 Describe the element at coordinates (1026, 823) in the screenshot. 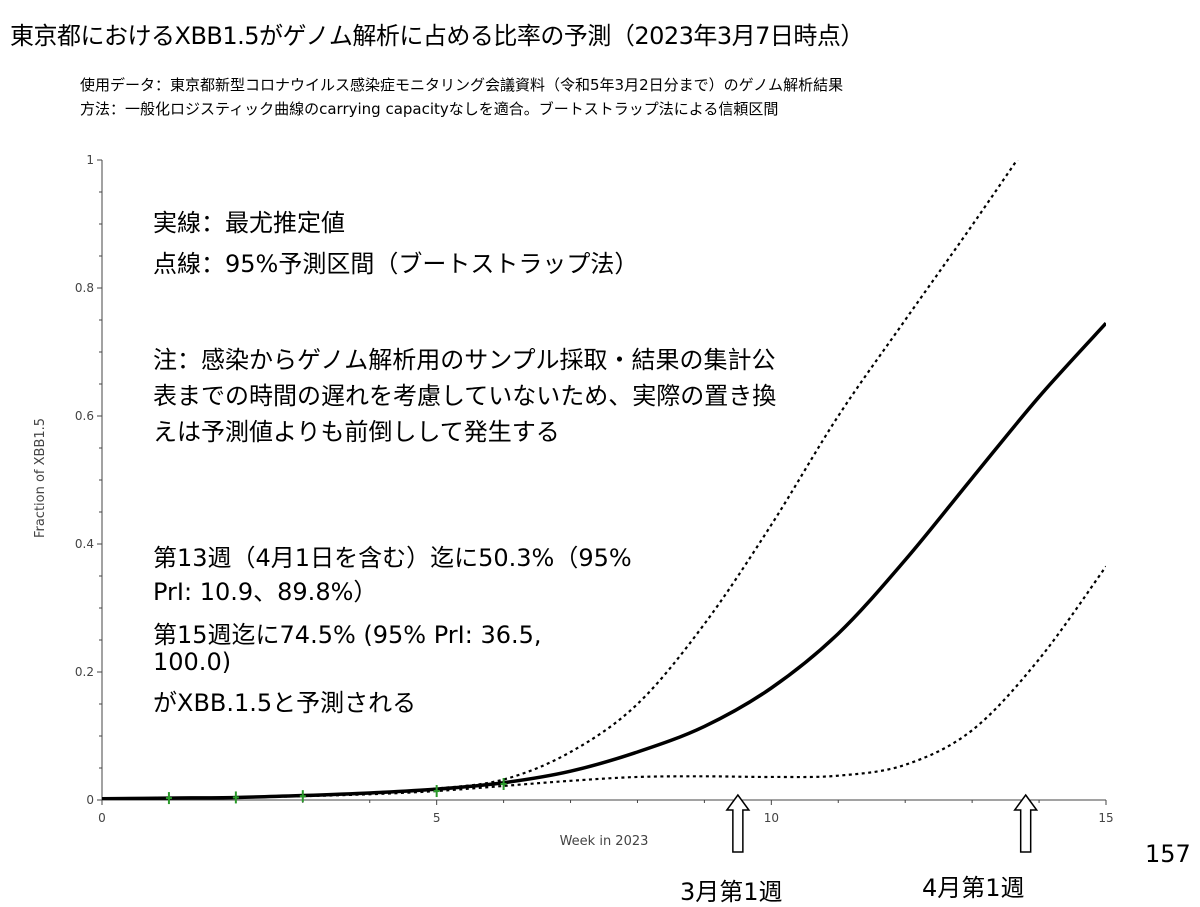

I see `april-week1-arrow` at that location.